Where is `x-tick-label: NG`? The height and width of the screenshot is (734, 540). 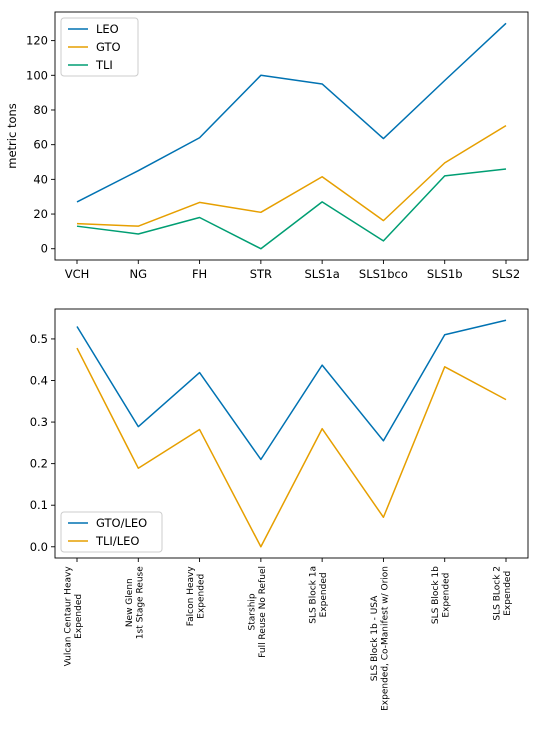 x-tick-label: NG is located at coordinates (139, 274).